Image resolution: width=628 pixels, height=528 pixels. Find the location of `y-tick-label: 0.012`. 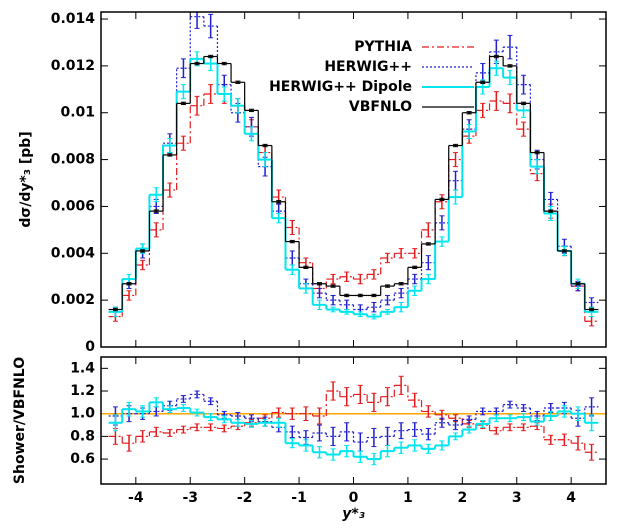

y-tick-label: 0.012 is located at coordinates (73, 66).